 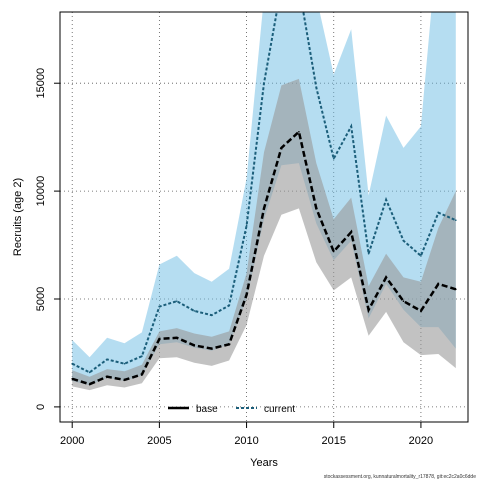 I want to click on point-current-2016, so click(x=351, y=126).